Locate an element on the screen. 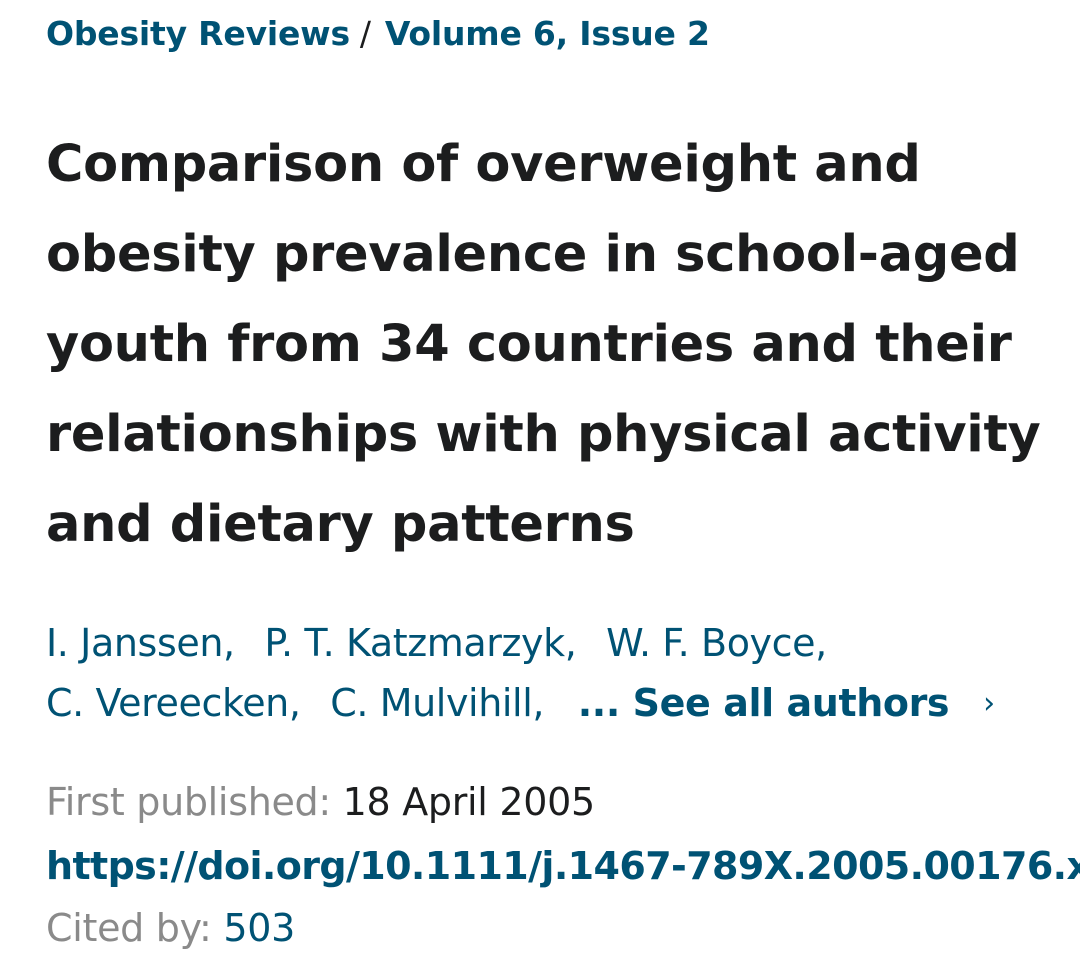 This screenshot has height=973, width=1080. author-link: W. F. Boyce is located at coordinates (711, 643).